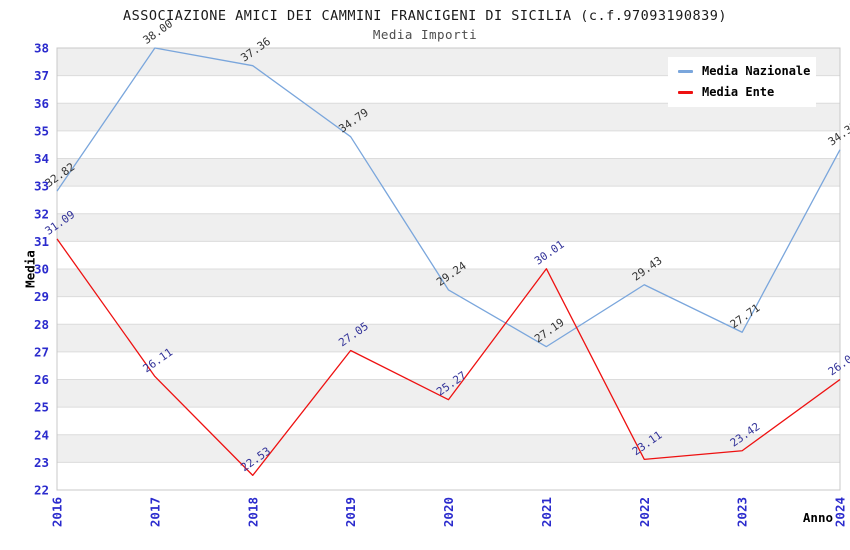  I want to click on chart-subtitle: Media Importi, so click(425, 34).